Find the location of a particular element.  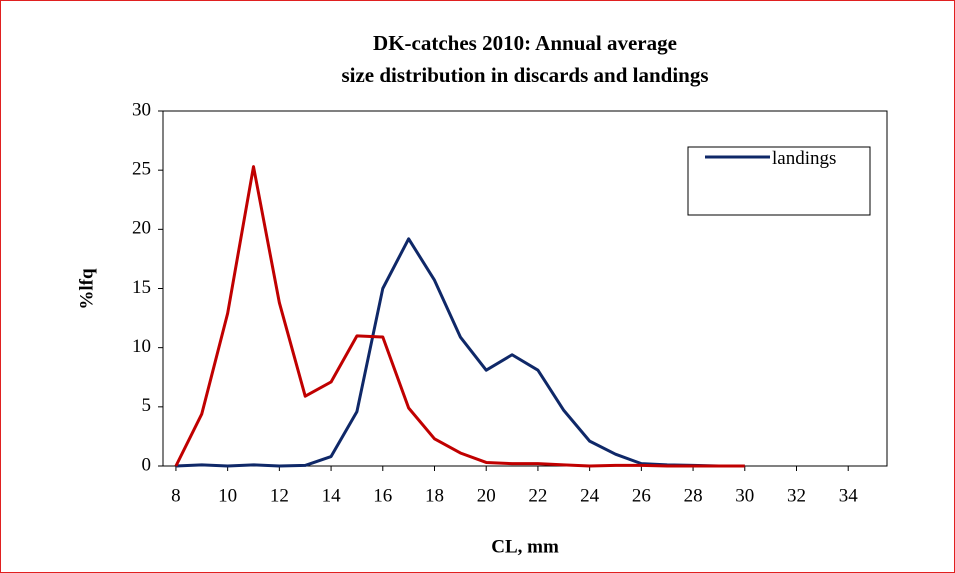

x-tick-label: 12 is located at coordinates (279, 495).